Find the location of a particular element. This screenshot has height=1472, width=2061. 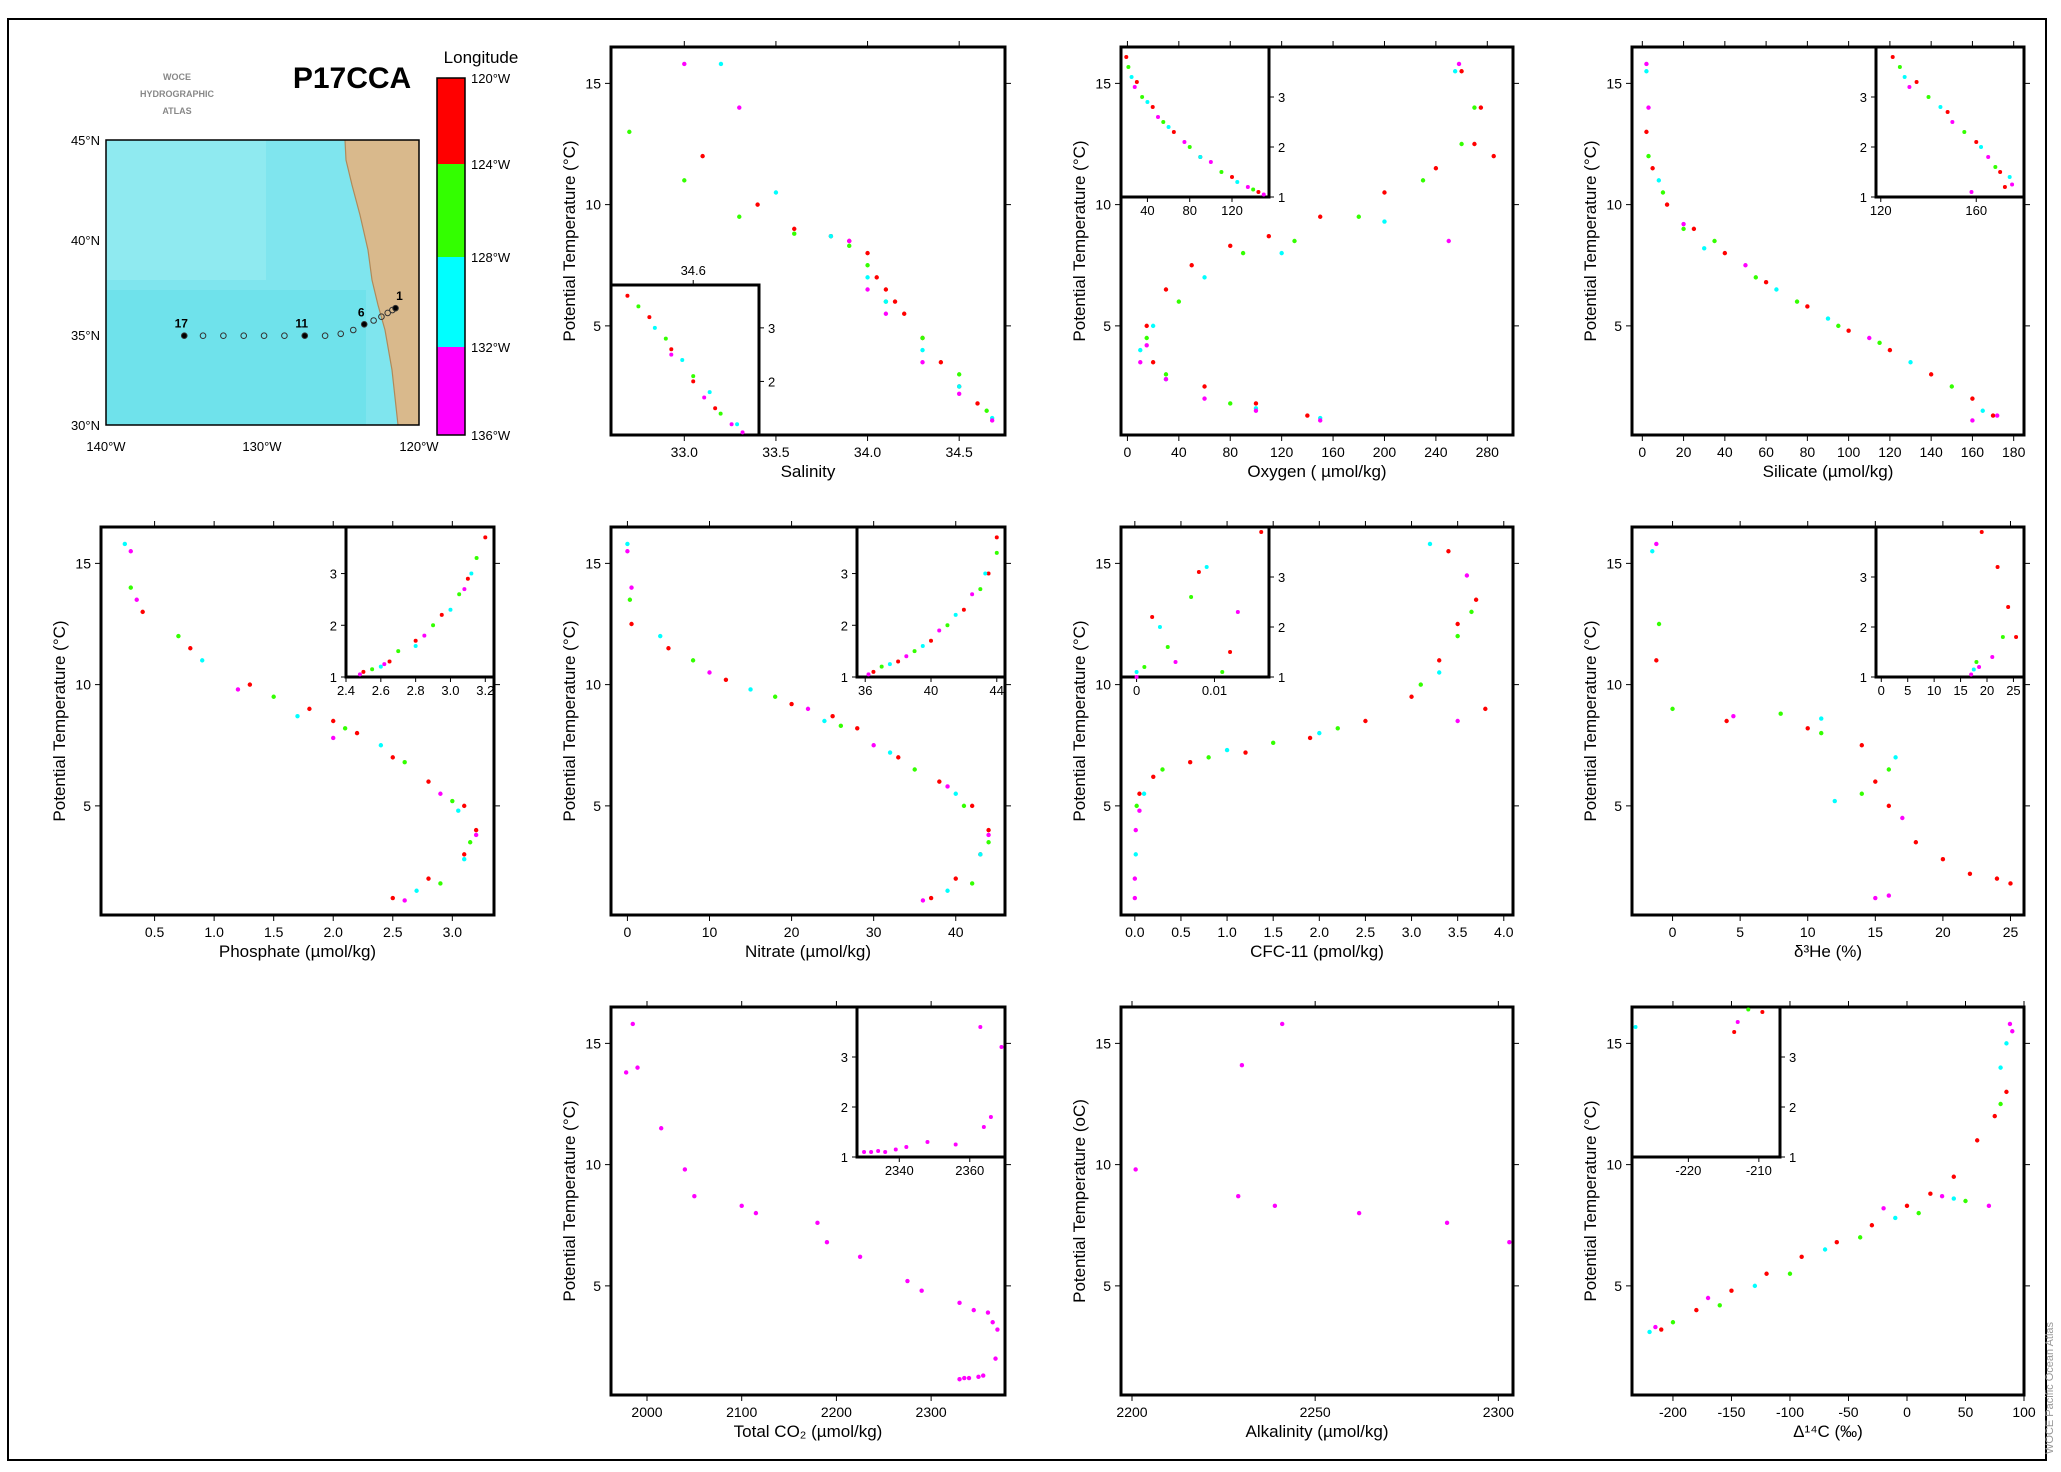

x-tick-label: 2100 is located at coordinates (741, 1412).